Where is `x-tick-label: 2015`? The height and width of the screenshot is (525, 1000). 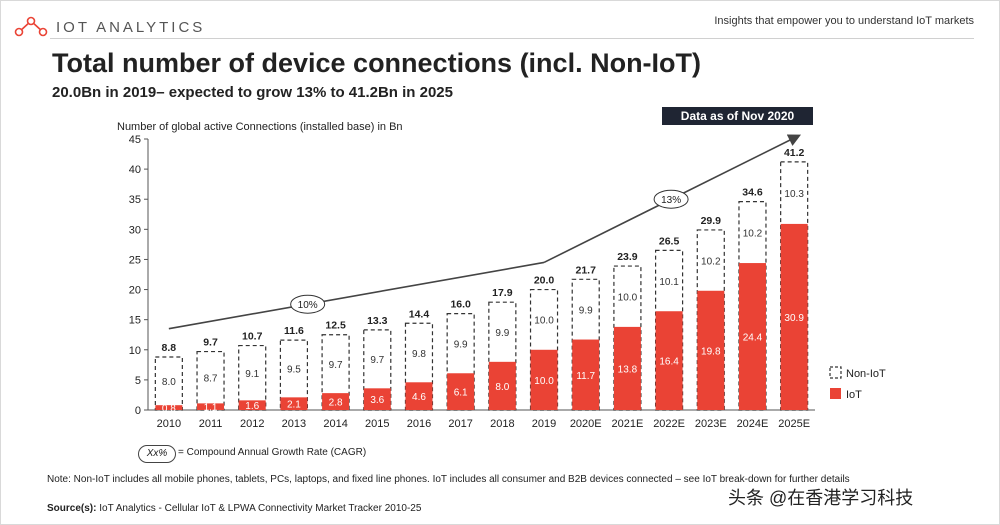
x-tick-label: 2015 is located at coordinates (377, 424).